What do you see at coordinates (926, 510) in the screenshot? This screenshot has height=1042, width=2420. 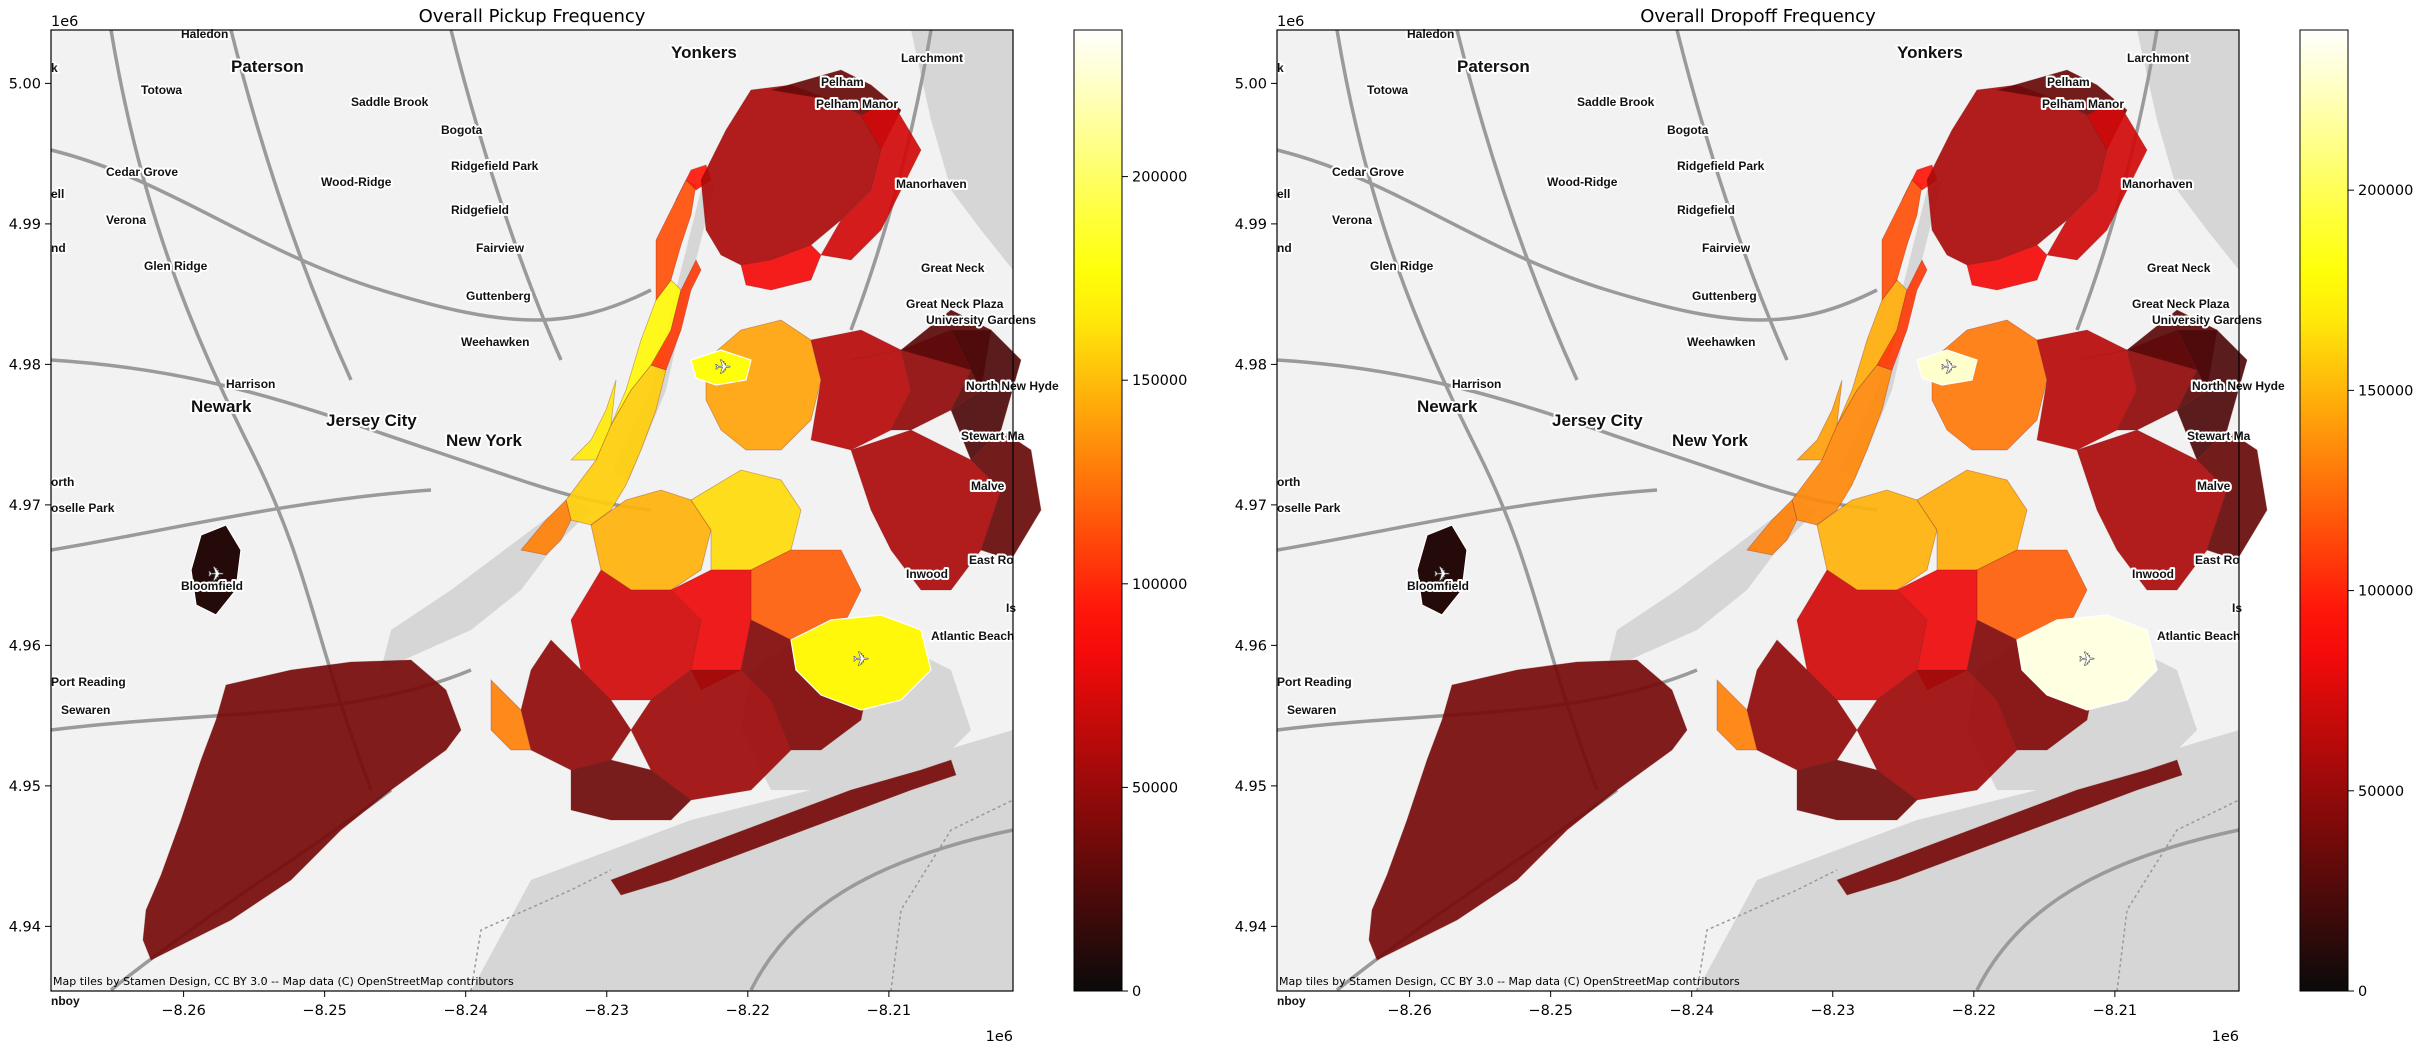 I see `pickup-zone-jamaica` at bounding box center [926, 510].